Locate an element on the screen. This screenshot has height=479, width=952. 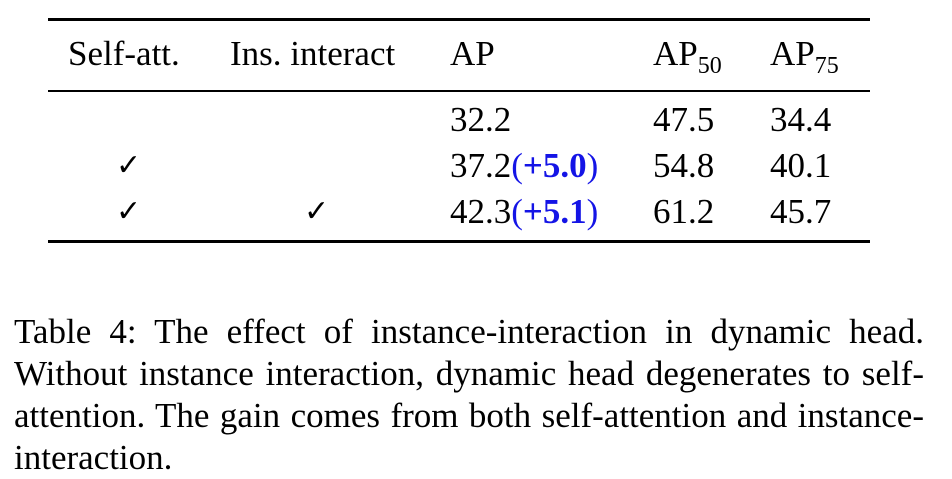
row-1-gain-value: +5.0 is located at coordinates (554, 165).